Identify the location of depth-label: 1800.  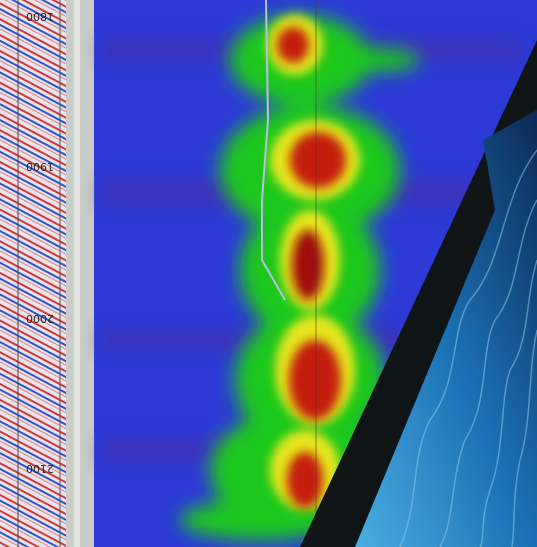
(40, 16).